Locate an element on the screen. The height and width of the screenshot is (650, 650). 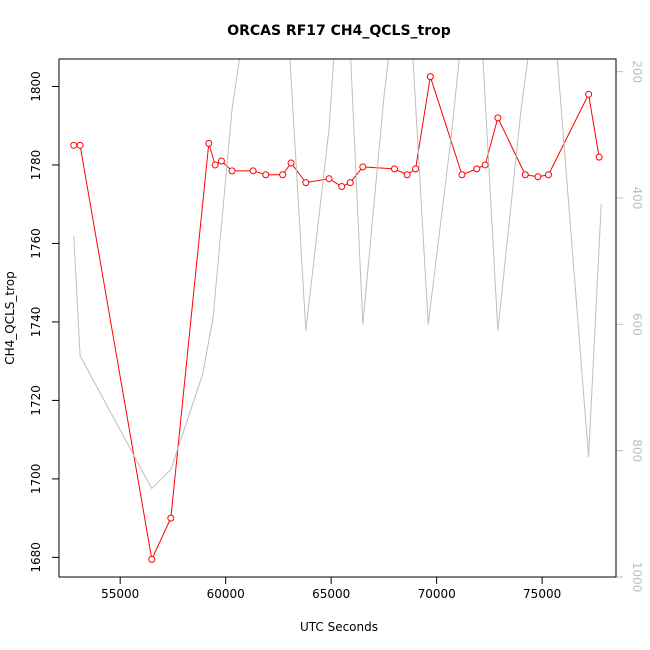
y-tick-label-4: 1760 is located at coordinates (36, 243).